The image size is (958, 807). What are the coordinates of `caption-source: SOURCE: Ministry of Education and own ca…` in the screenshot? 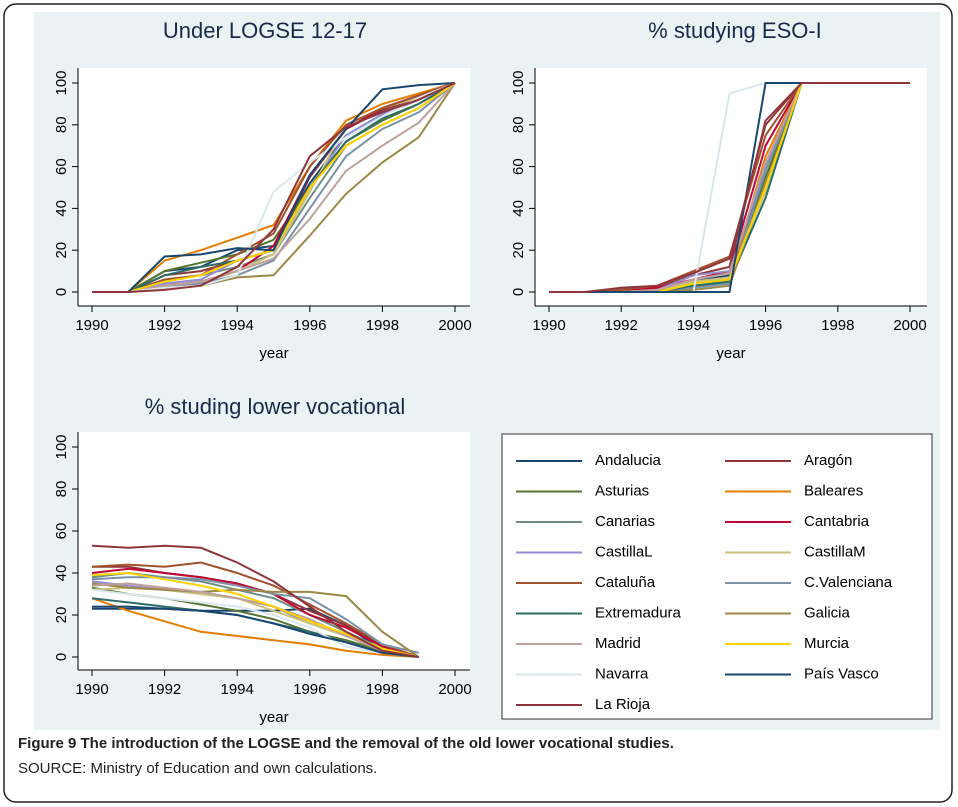 It's located at (198, 768).